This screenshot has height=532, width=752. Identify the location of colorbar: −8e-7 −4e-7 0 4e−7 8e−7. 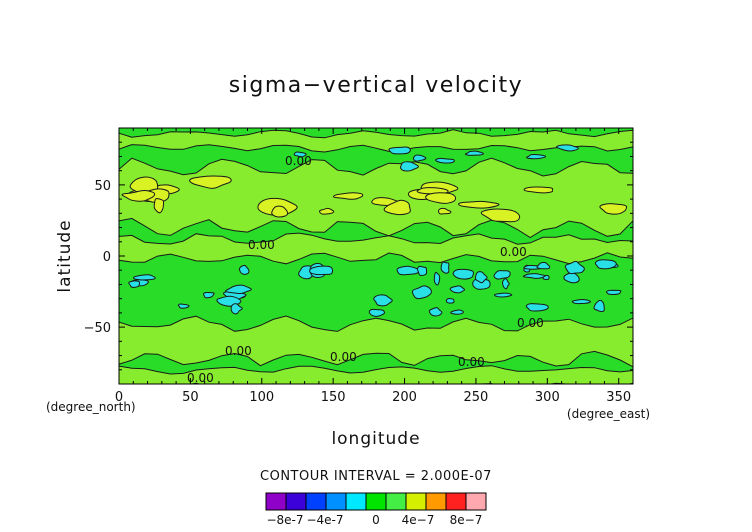
(376, 509).